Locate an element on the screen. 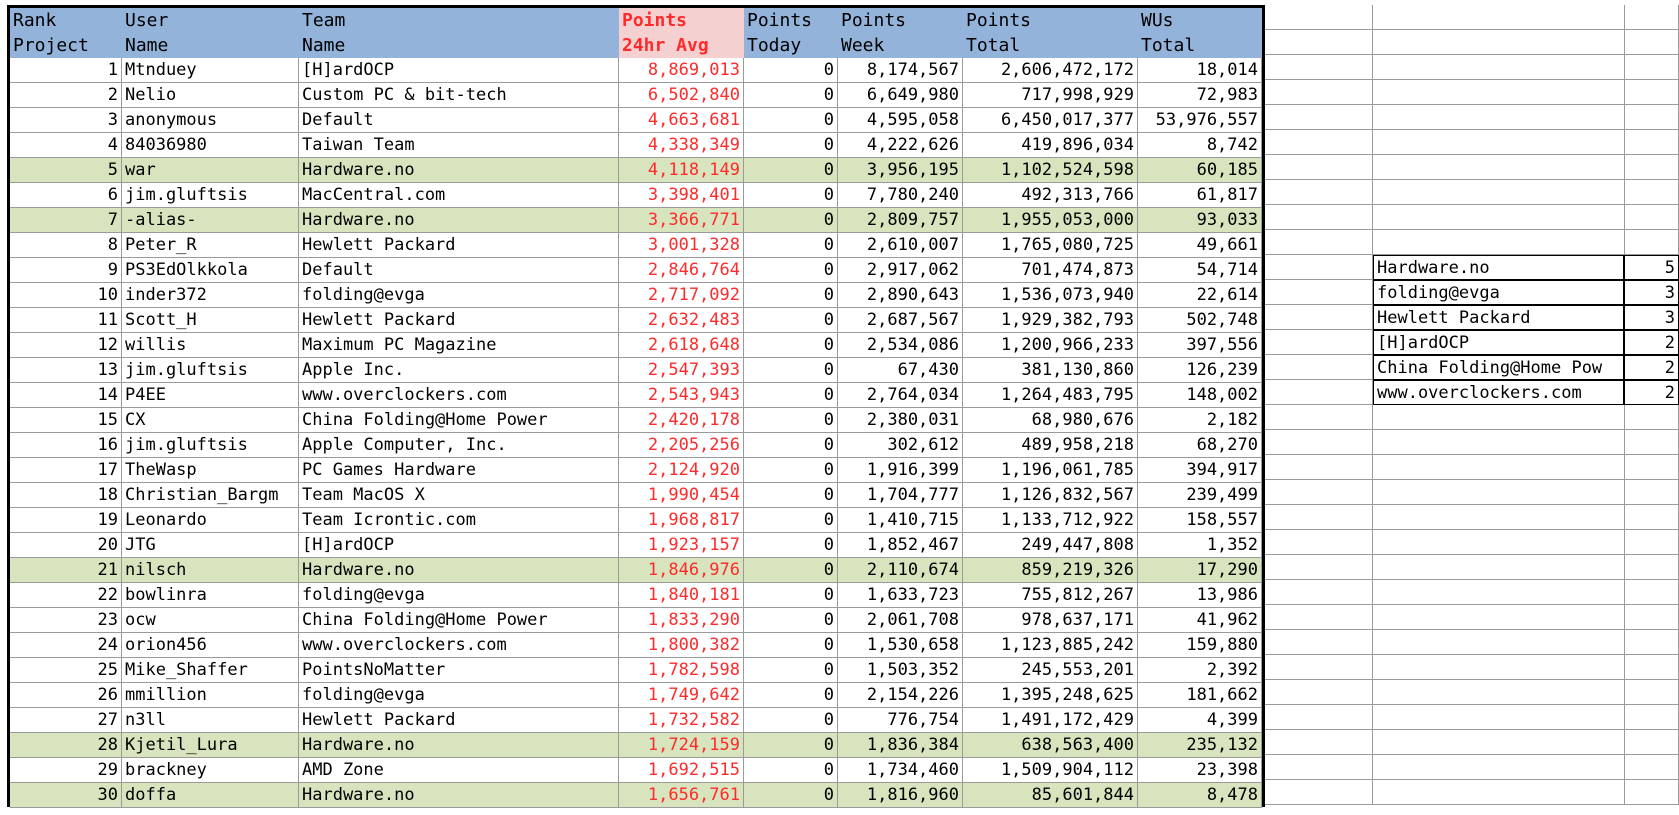  user-name-cell: willis is located at coordinates (210, 345).